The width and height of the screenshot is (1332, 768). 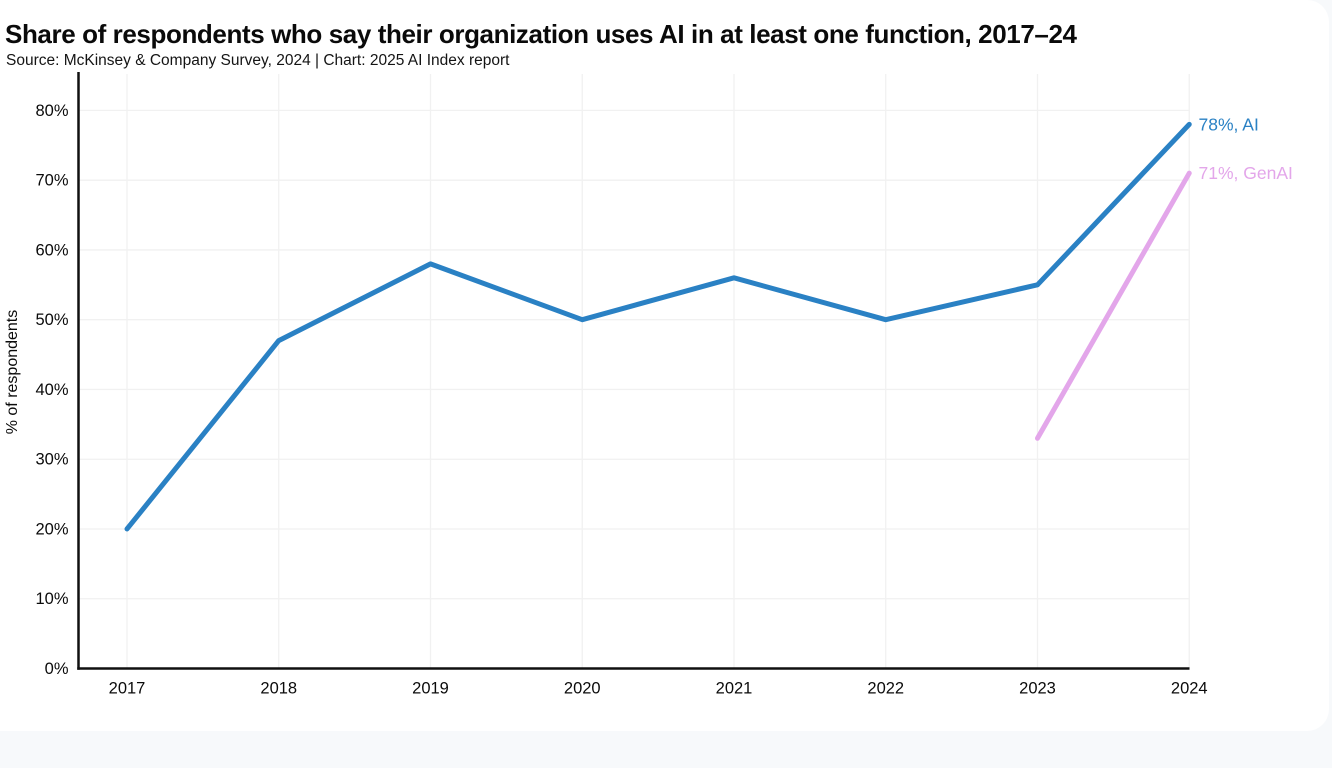 What do you see at coordinates (51, 181) in the screenshot?
I see `y-tick-label: 70%` at bounding box center [51, 181].